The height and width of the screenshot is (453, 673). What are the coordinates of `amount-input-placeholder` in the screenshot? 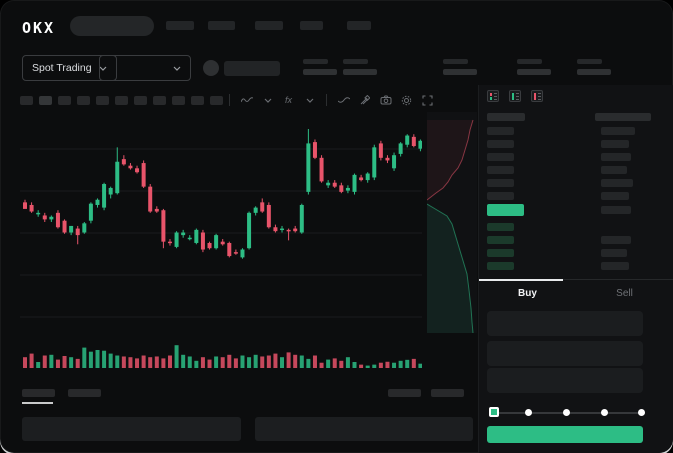 It's located at (565, 353).